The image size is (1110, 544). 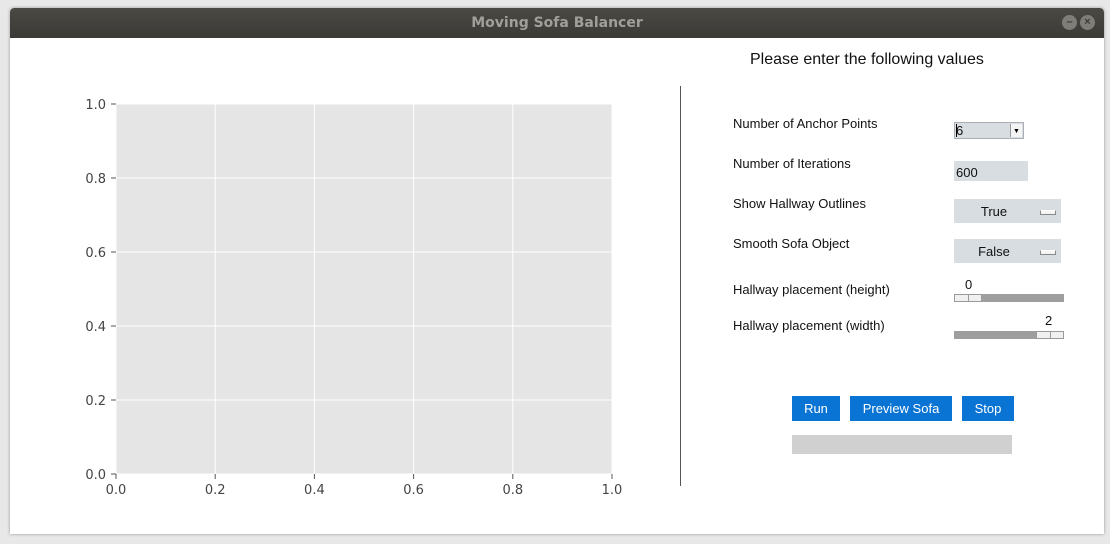 I want to click on x-tick-label: 1.0, so click(x=612, y=490).